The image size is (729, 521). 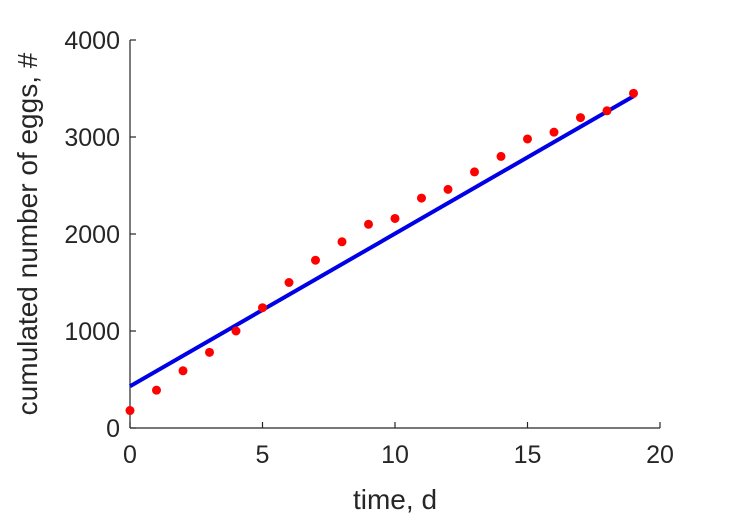 What do you see at coordinates (92, 235) in the screenshot?
I see `y-tick-label: 2000` at bounding box center [92, 235].